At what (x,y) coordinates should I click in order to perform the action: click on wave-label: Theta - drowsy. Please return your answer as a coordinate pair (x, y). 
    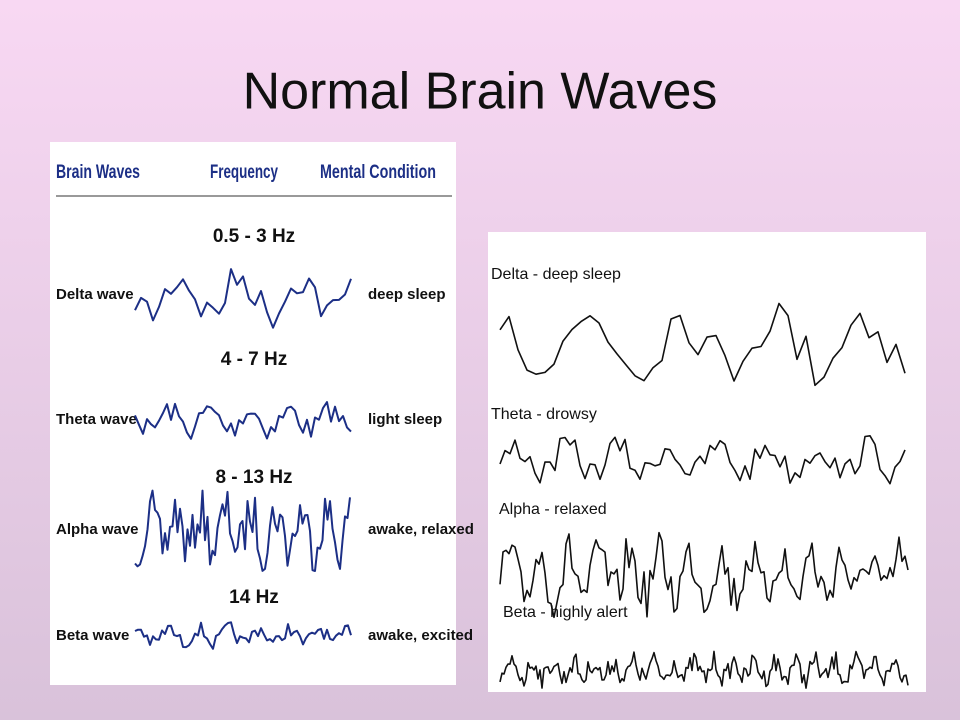
    Looking at the image, I should click on (544, 414).